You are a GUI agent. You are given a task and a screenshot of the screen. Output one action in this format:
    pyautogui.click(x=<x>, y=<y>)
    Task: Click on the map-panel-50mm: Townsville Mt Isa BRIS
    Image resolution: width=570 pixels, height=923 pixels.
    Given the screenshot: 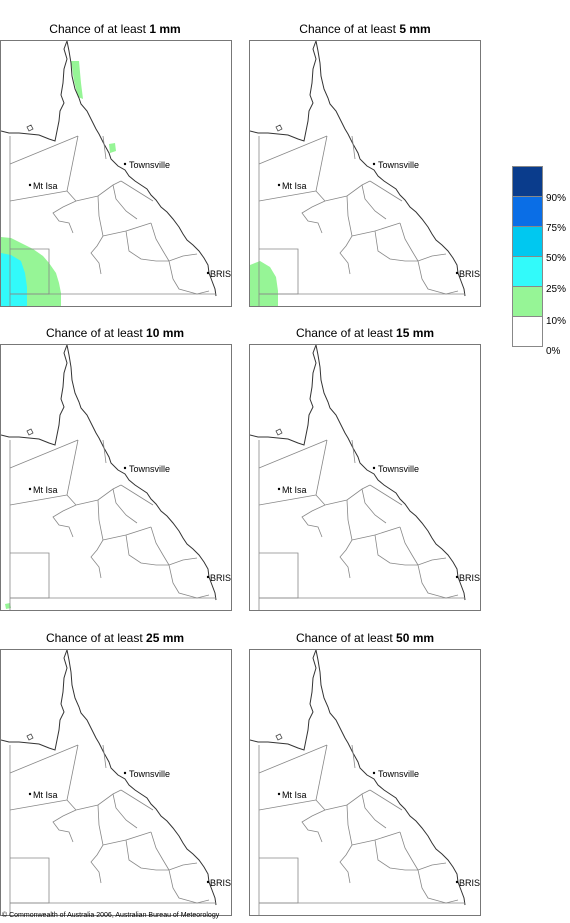 What is the action you would take?
    pyautogui.click(x=365, y=782)
    